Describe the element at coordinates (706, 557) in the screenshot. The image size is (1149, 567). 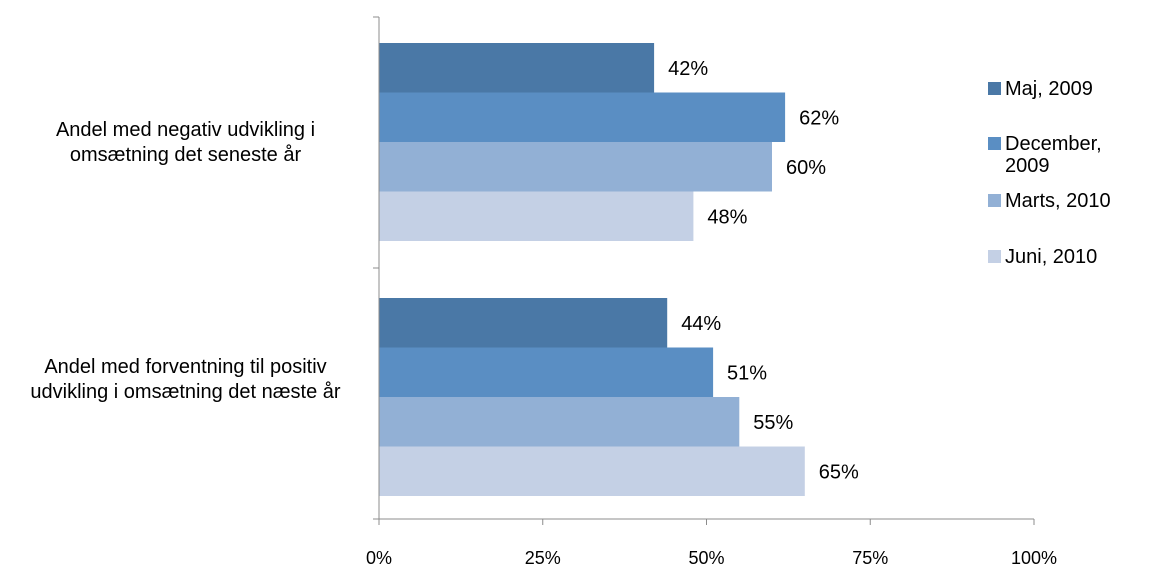
I see `x-tick-label: 50%` at that location.